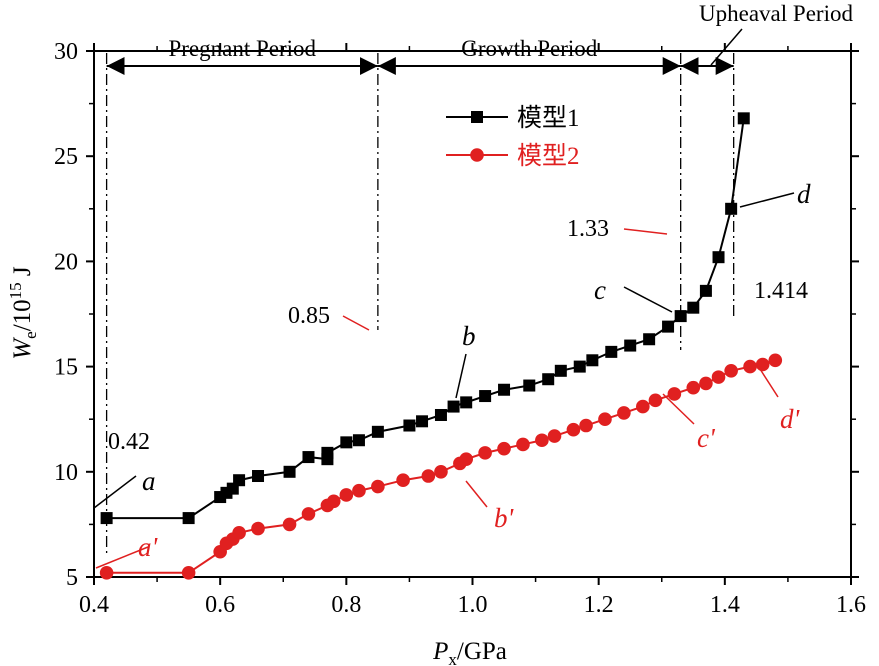 The width and height of the screenshot is (879, 666). What do you see at coordinates (504, 518) in the screenshot?
I see `point-label: b'` at bounding box center [504, 518].